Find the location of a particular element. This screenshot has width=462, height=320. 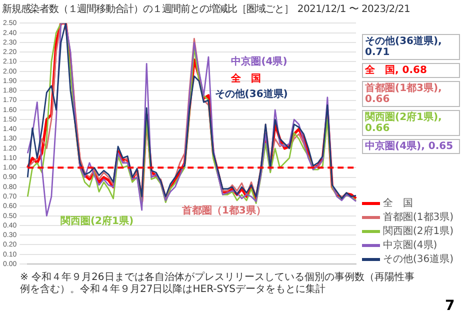

annotation: 関西圏(2府1県) is located at coordinates (97, 221).